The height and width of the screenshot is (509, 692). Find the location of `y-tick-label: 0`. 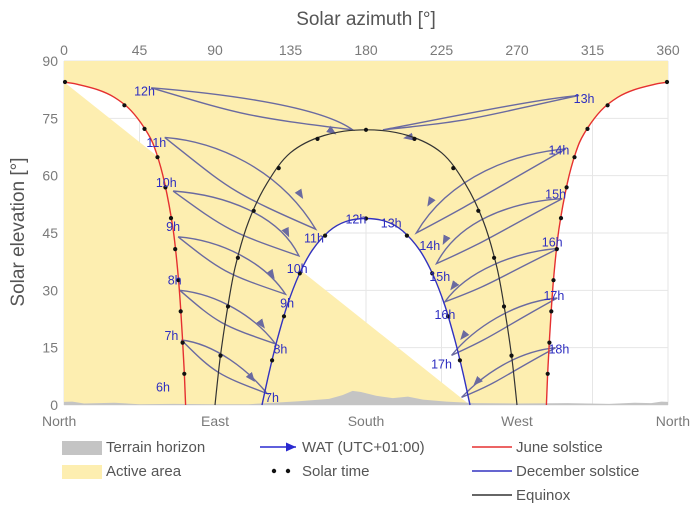

y-tick-label: 0 is located at coordinates (54, 405).